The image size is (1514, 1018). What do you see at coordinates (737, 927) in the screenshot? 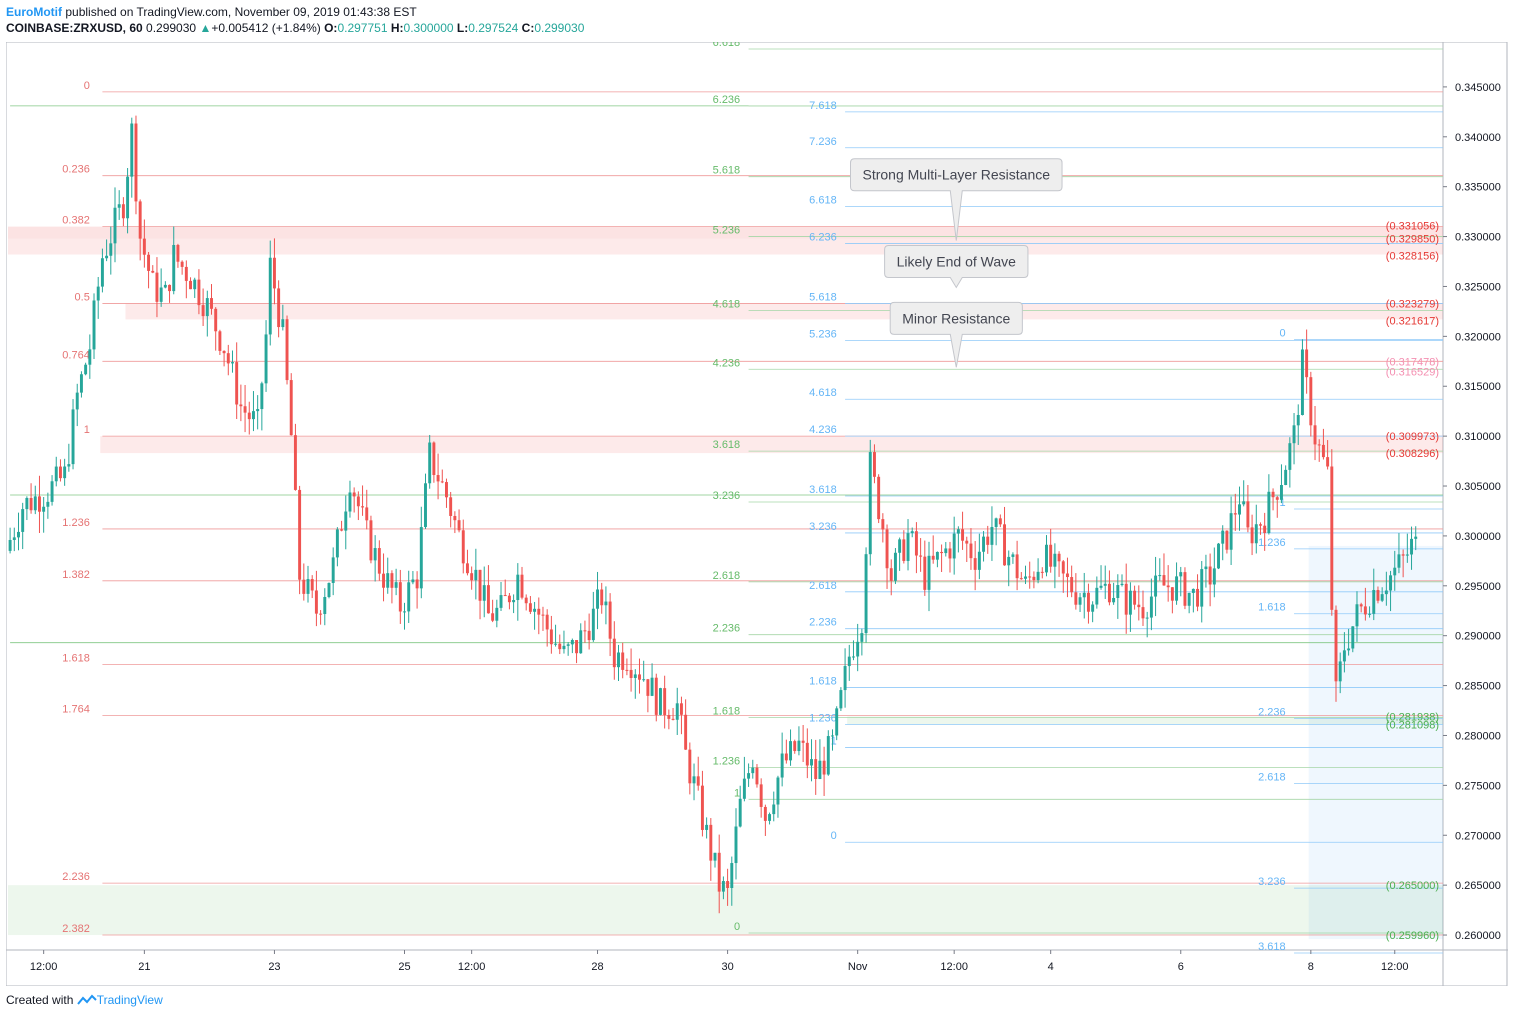
I see `fib-green-label: 0` at bounding box center [737, 927].